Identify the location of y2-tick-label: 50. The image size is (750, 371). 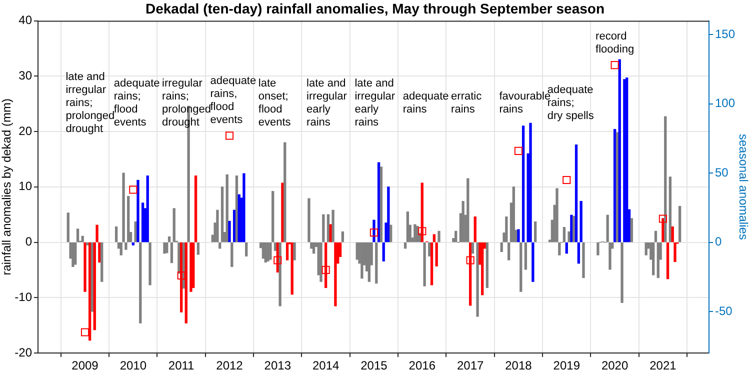
(722, 172).